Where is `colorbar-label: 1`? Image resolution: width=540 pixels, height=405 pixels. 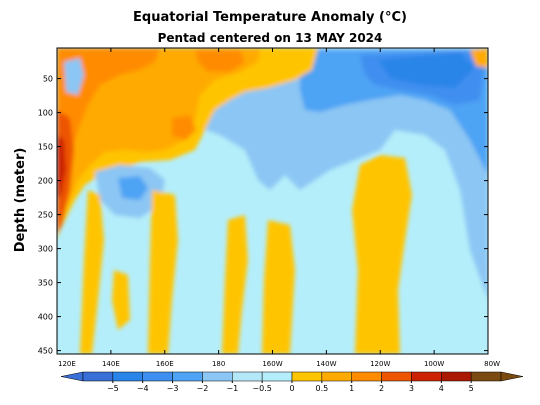
colorbar-label: 1 is located at coordinates (351, 388).